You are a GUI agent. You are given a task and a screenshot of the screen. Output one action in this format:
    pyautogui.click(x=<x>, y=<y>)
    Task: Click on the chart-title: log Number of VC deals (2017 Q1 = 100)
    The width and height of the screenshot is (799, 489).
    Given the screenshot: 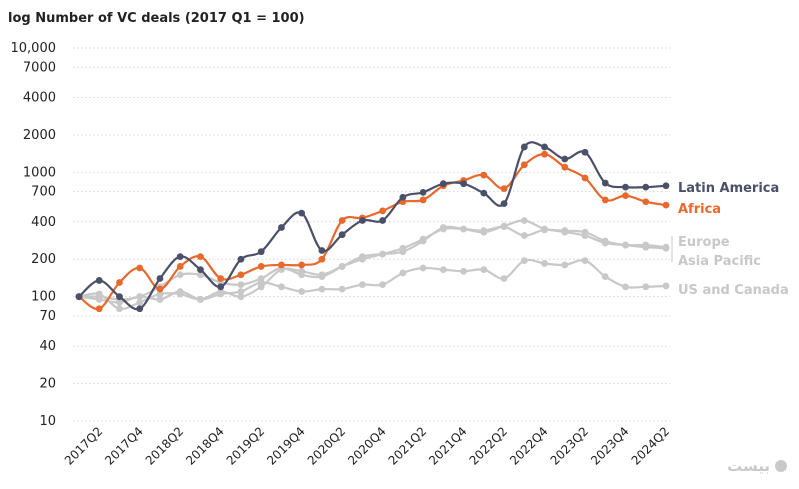 What is the action you would take?
    pyautogui.click(x=156, y=18)
    